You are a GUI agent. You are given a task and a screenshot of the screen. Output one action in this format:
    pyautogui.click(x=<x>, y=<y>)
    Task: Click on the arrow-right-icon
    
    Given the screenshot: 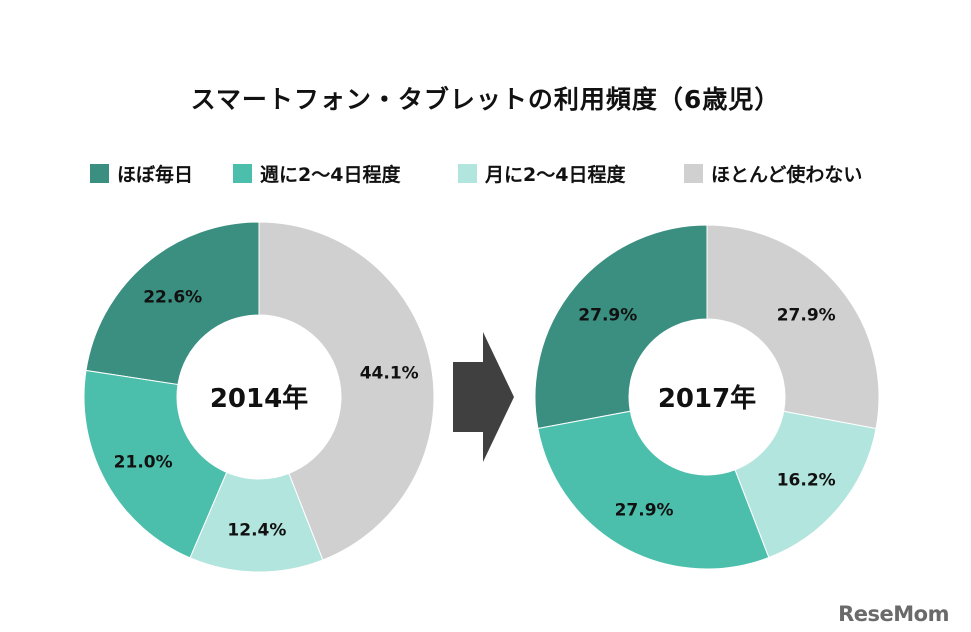 What is the action you would take?
    pyautogui.click(x=483, y=397)
    